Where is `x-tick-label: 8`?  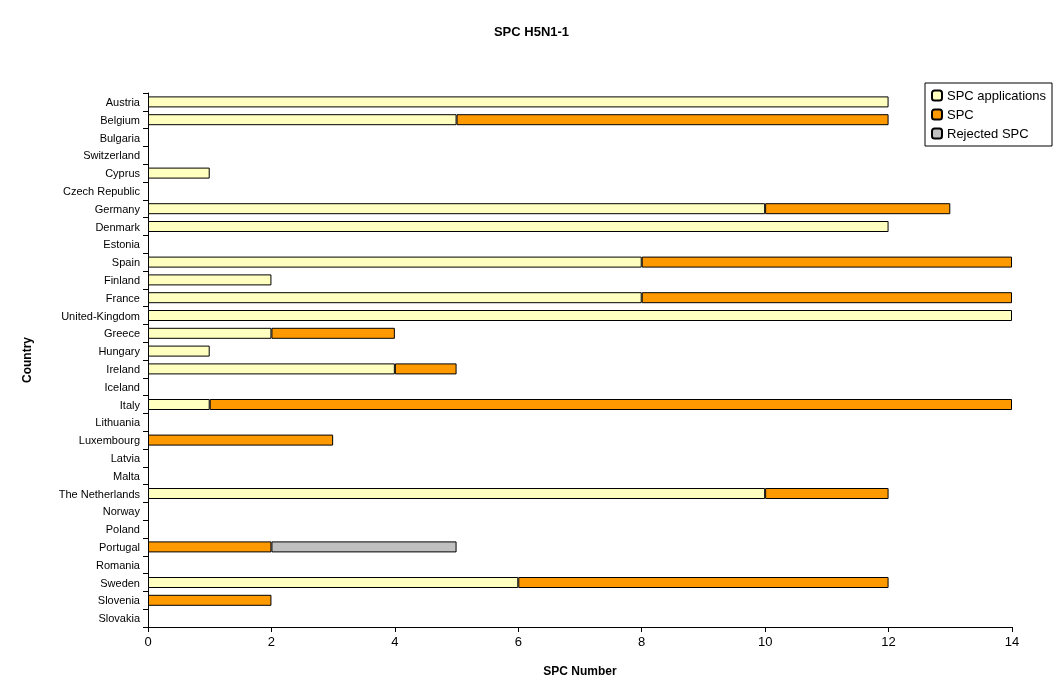 x-tick-label: 8 is located at coordinates (642, 641).